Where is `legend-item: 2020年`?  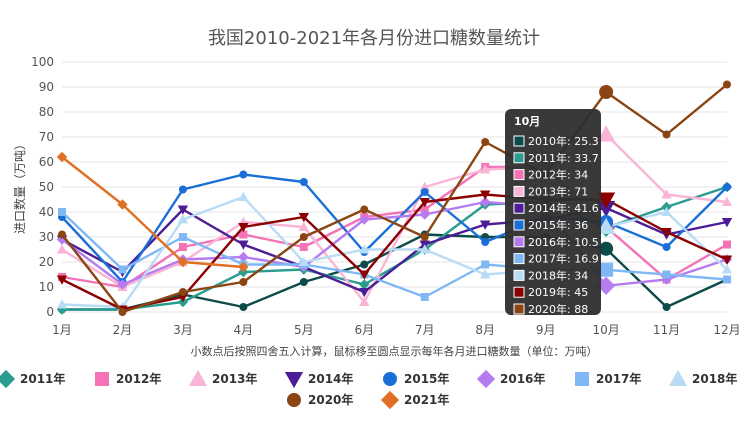
legend-item: 2020年 is located at coordinates (320, 399).